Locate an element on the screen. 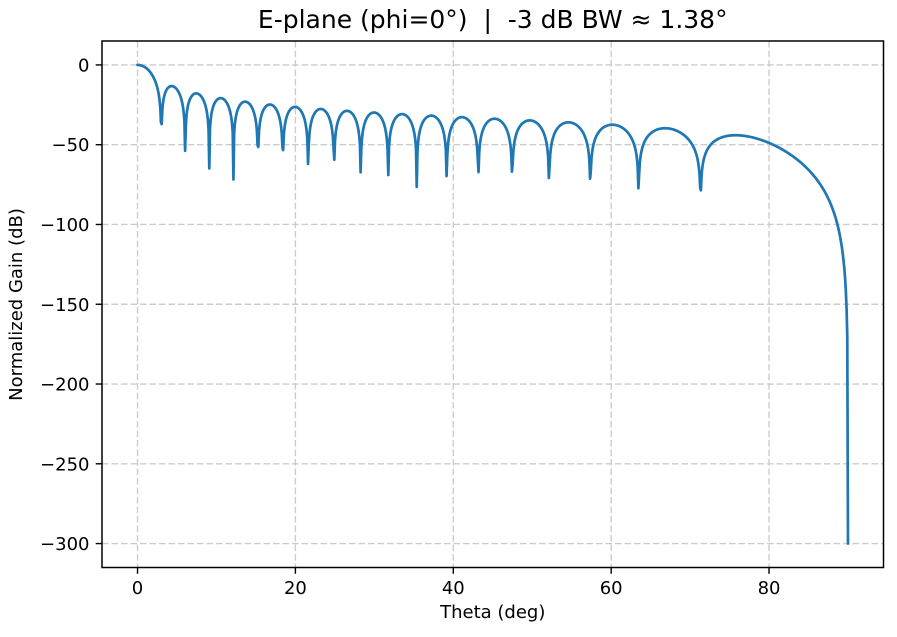 The image size is (897, 637). y-axis-ticks: 0 −50 −100 −150 −200 −250 −300 is located at coordinates (71, 305).